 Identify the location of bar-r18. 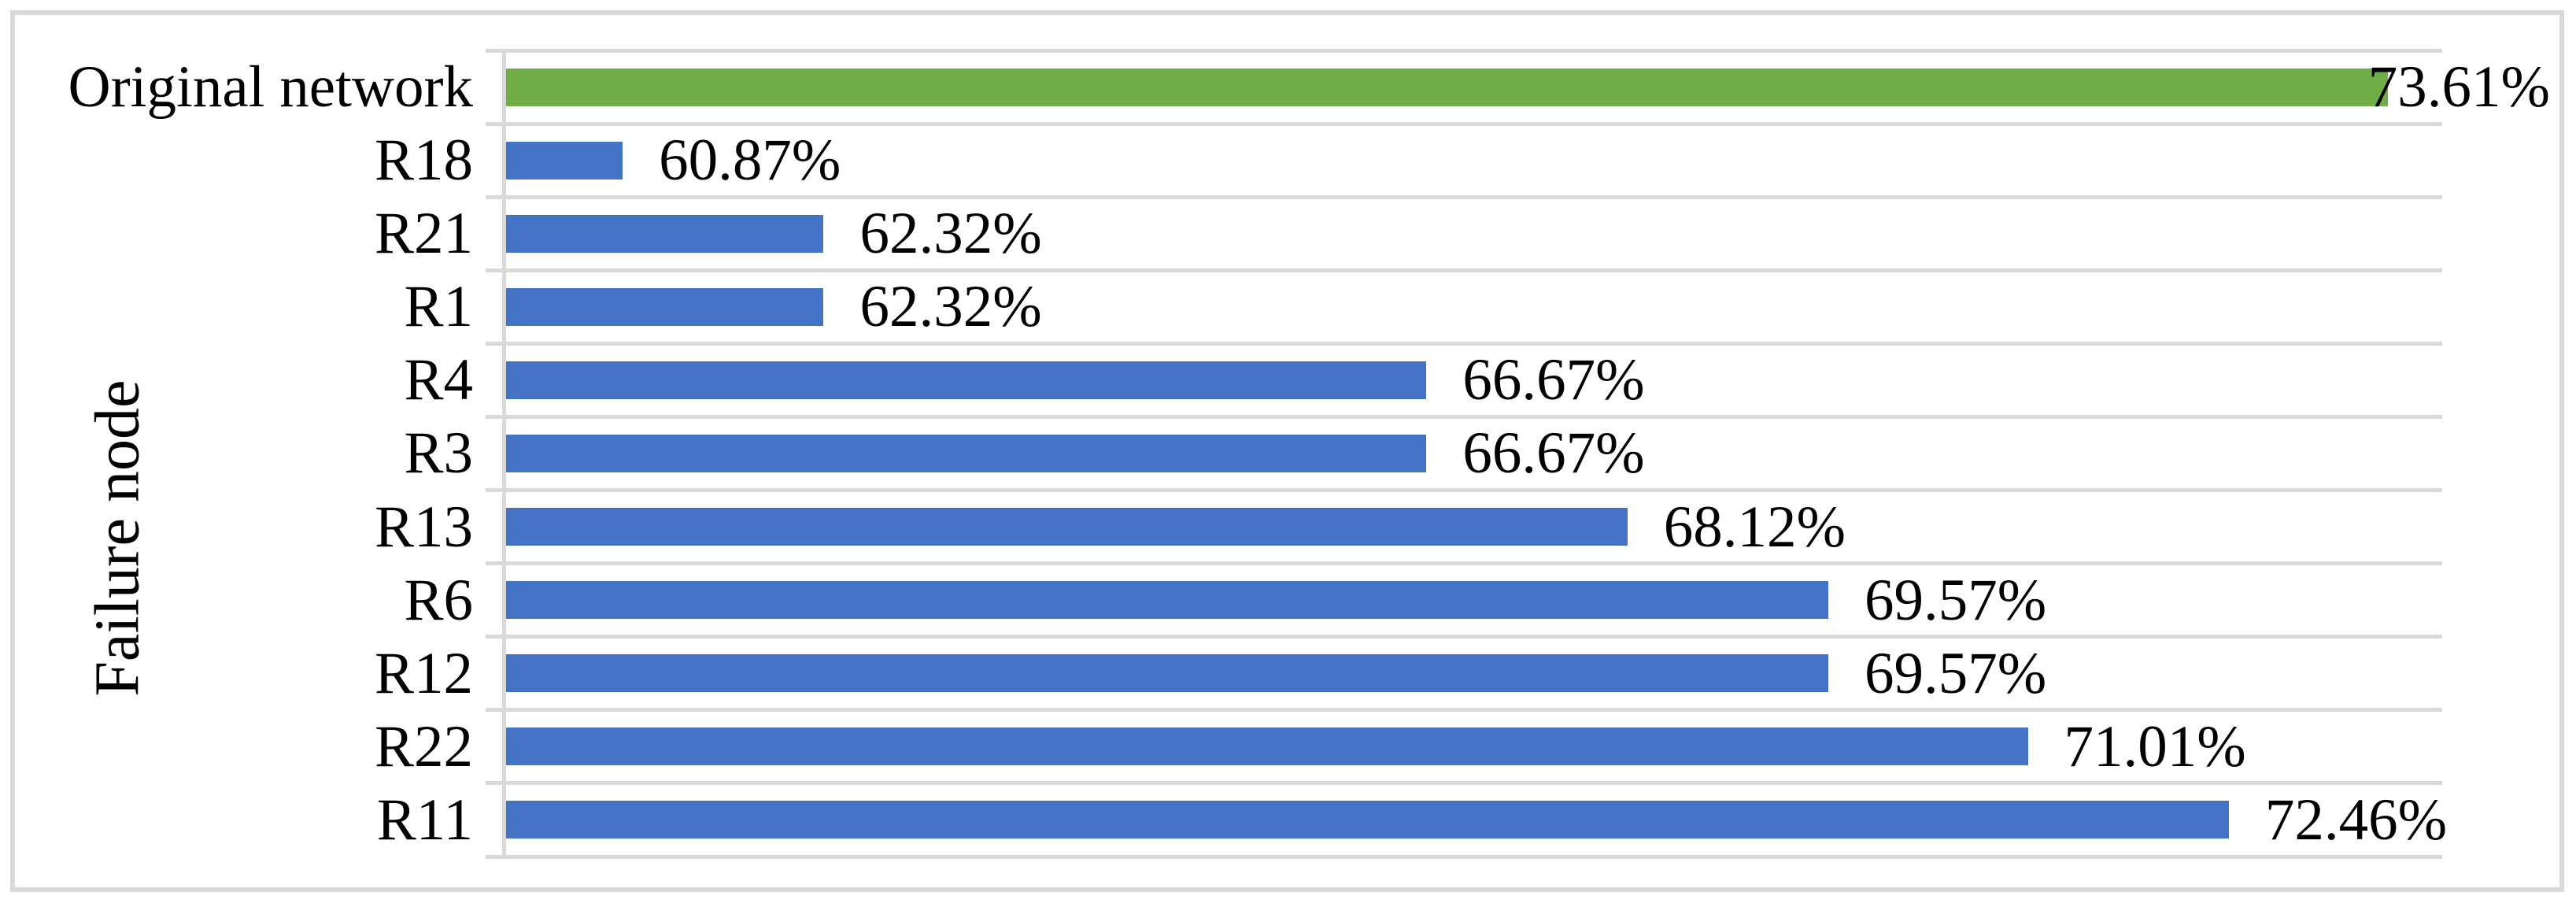
(564, 160).